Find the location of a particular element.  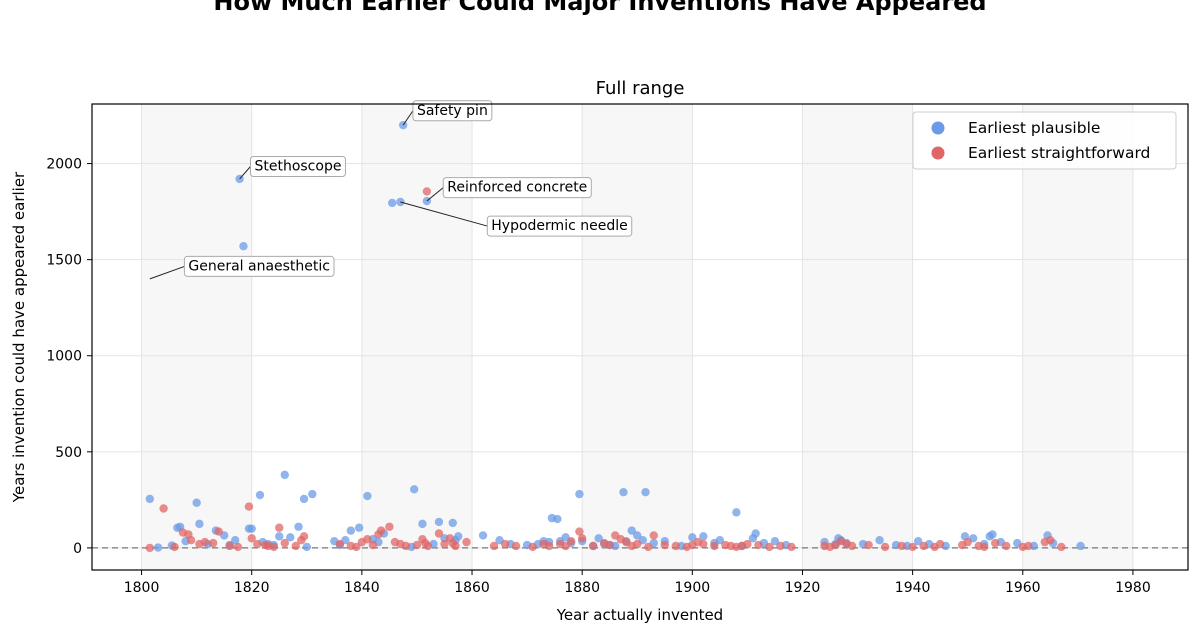

annotation-label: General anaesthetic is located at coordinates (259, 266).